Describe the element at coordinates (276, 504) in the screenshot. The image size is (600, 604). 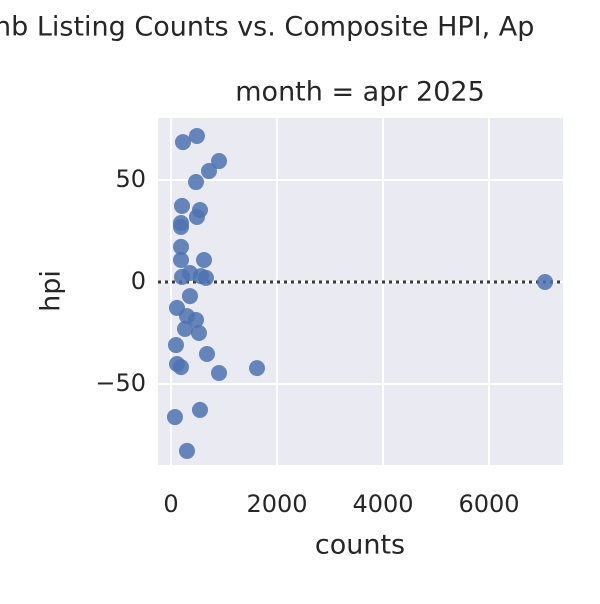
I see `x-tick-label: 2000` at that location.